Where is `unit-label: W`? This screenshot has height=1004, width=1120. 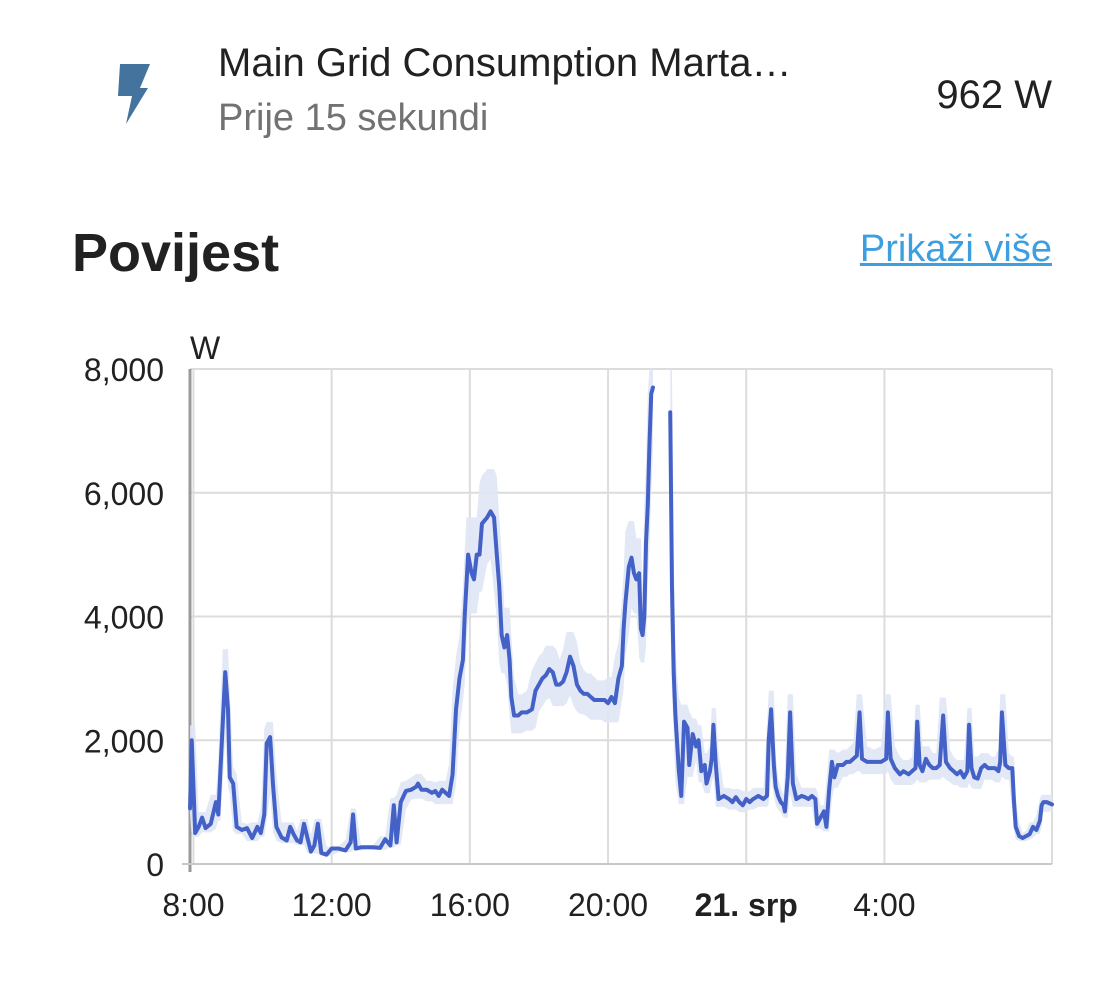
unit-label: W is located at coordinates (205, 348).